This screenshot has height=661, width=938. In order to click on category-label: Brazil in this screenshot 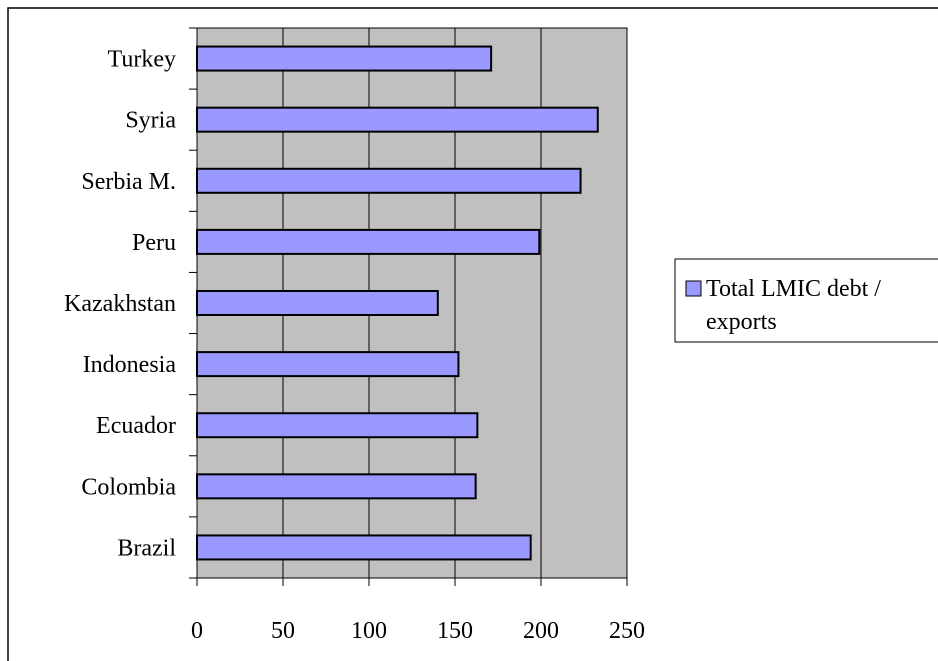, I will do `click(146, 548)`.